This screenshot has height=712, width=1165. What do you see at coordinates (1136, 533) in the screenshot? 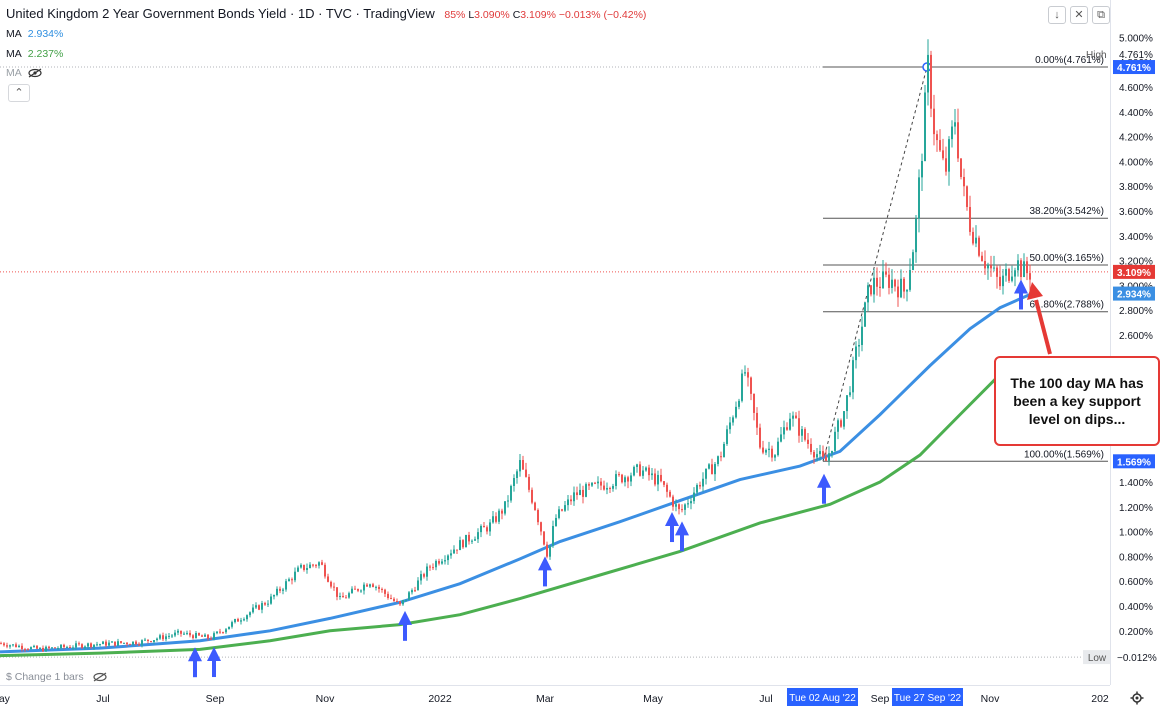
I see `y-tick-label: 1.000%` at bounding box center [1136, 533].